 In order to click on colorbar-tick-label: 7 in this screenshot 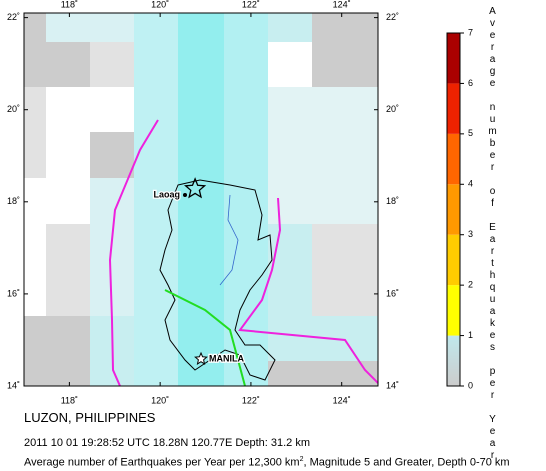, I will do `click(470, 32)`.